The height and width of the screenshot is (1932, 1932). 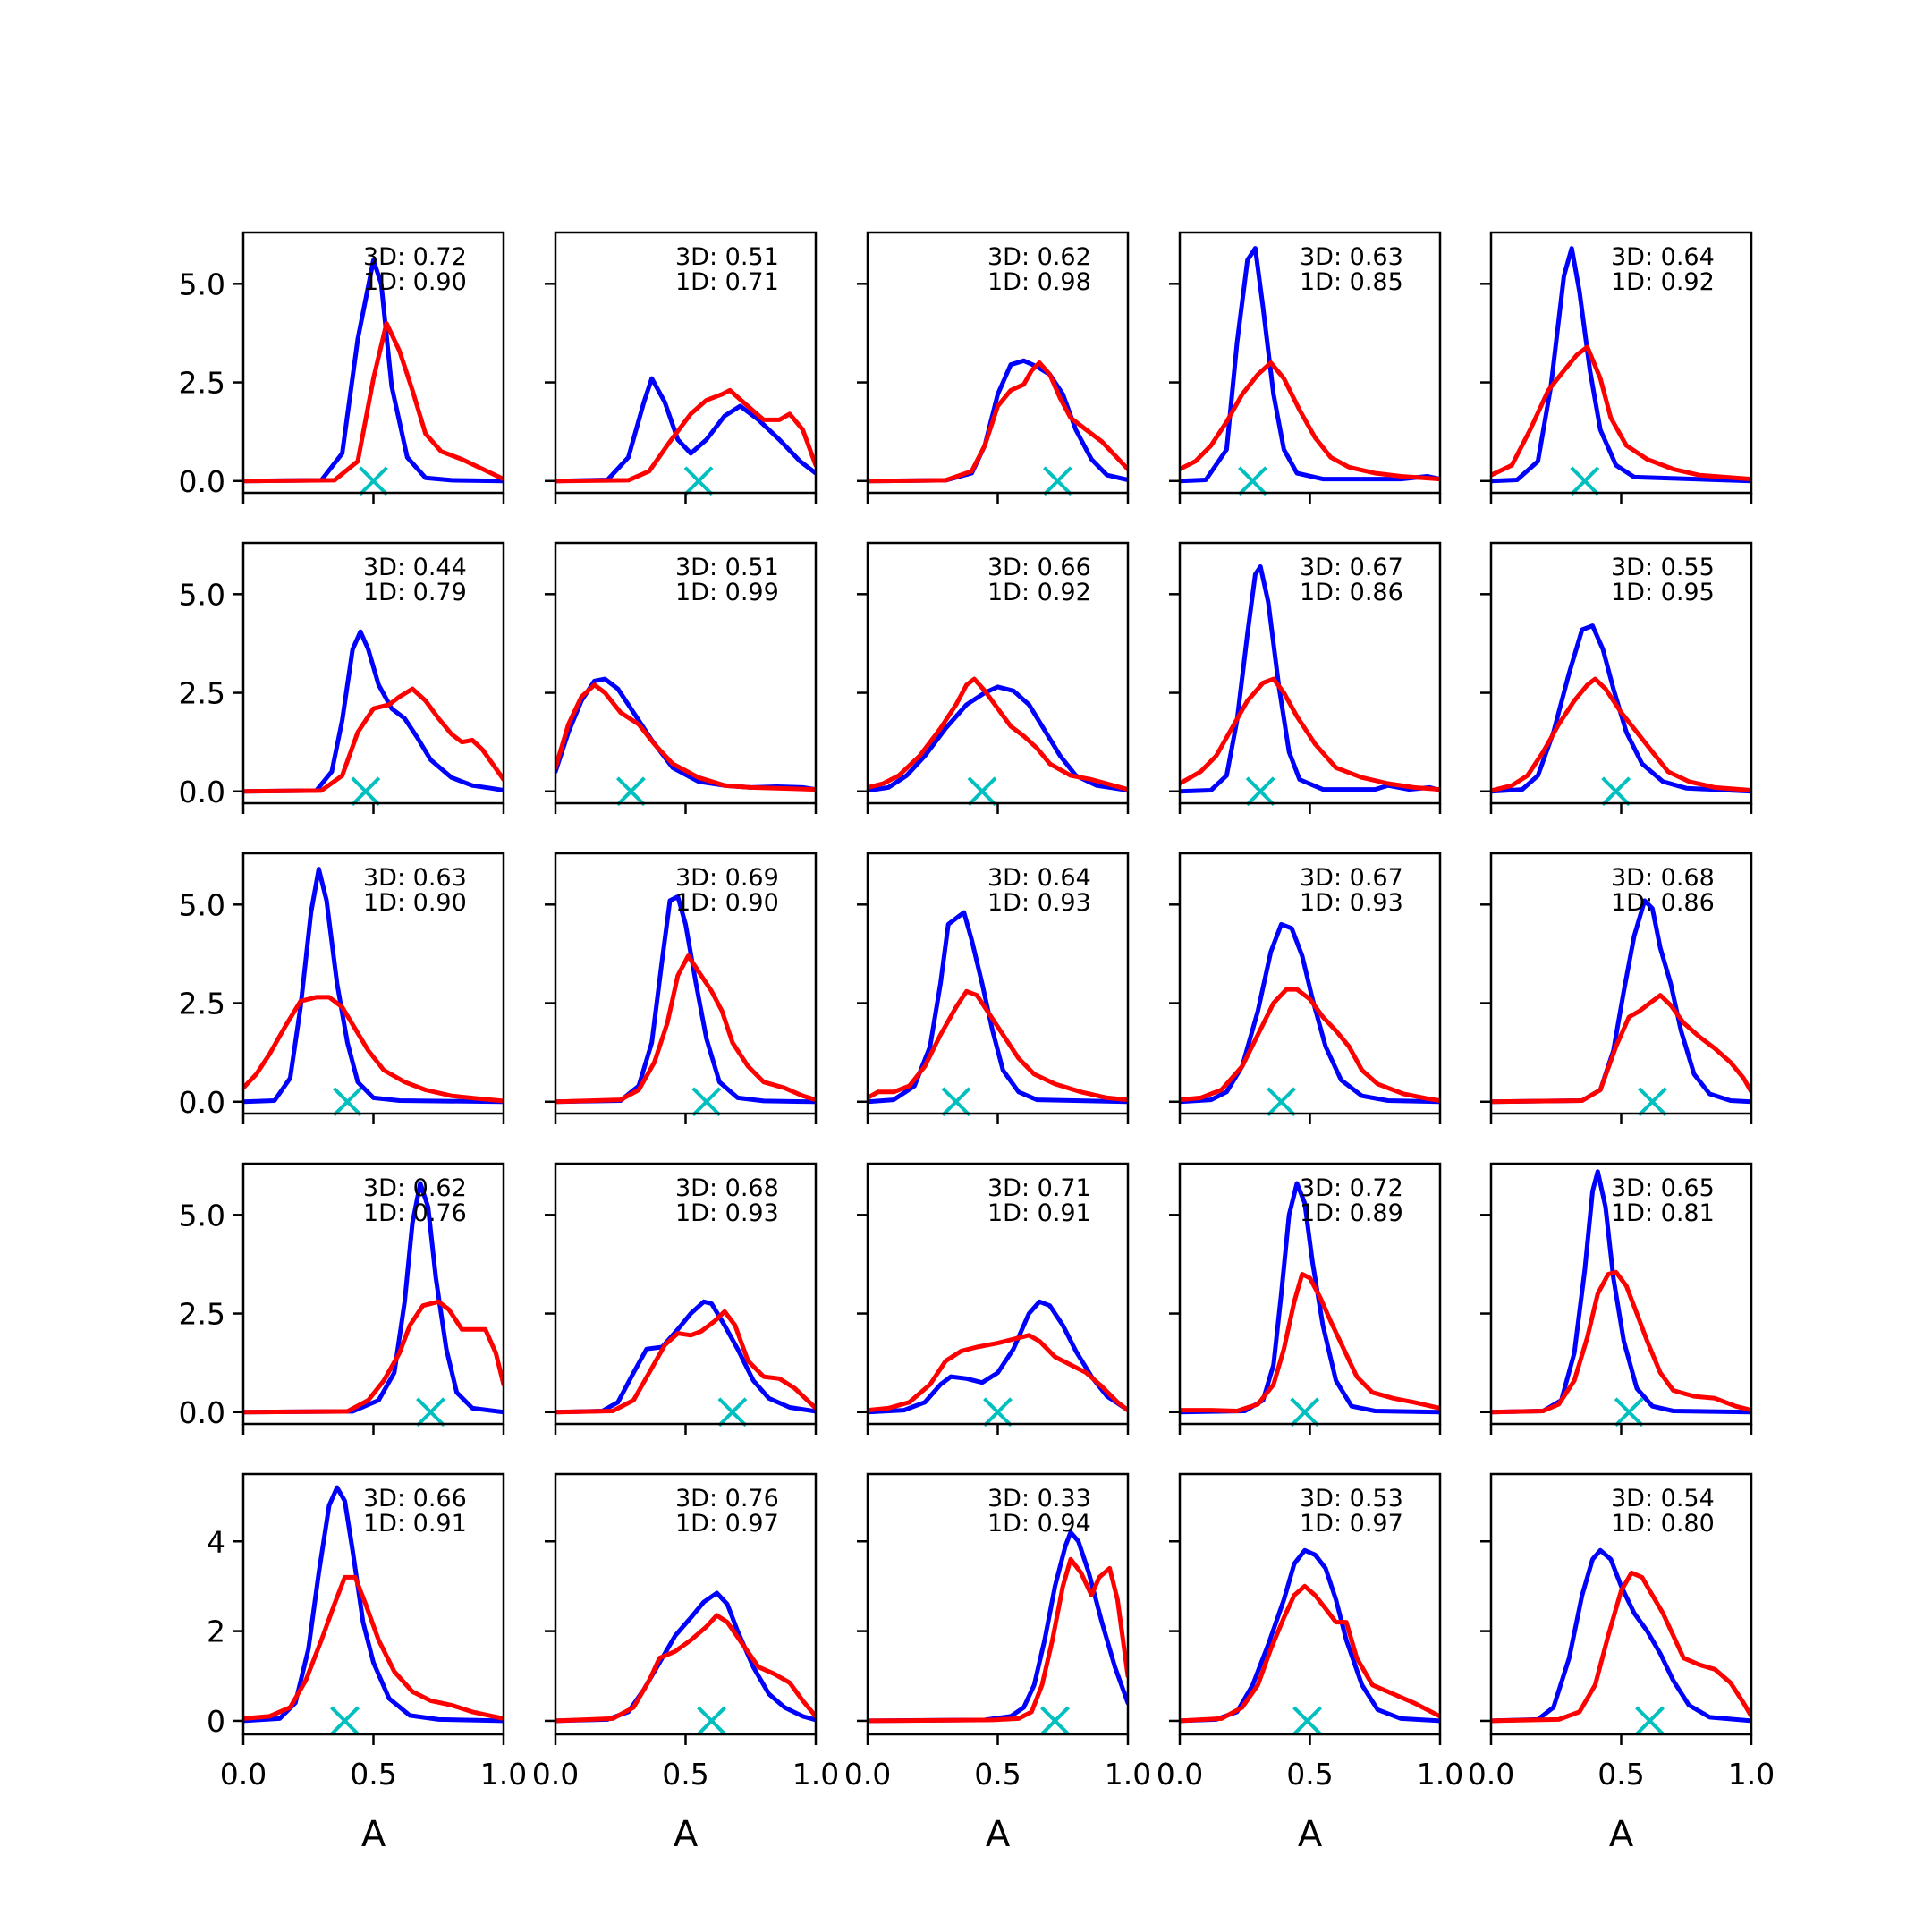 What do you see at coordinates (1351, 1524) in the screenshot?
I see `score-annotation: 1D: 0.97` at bounding box center [1351, 1524].